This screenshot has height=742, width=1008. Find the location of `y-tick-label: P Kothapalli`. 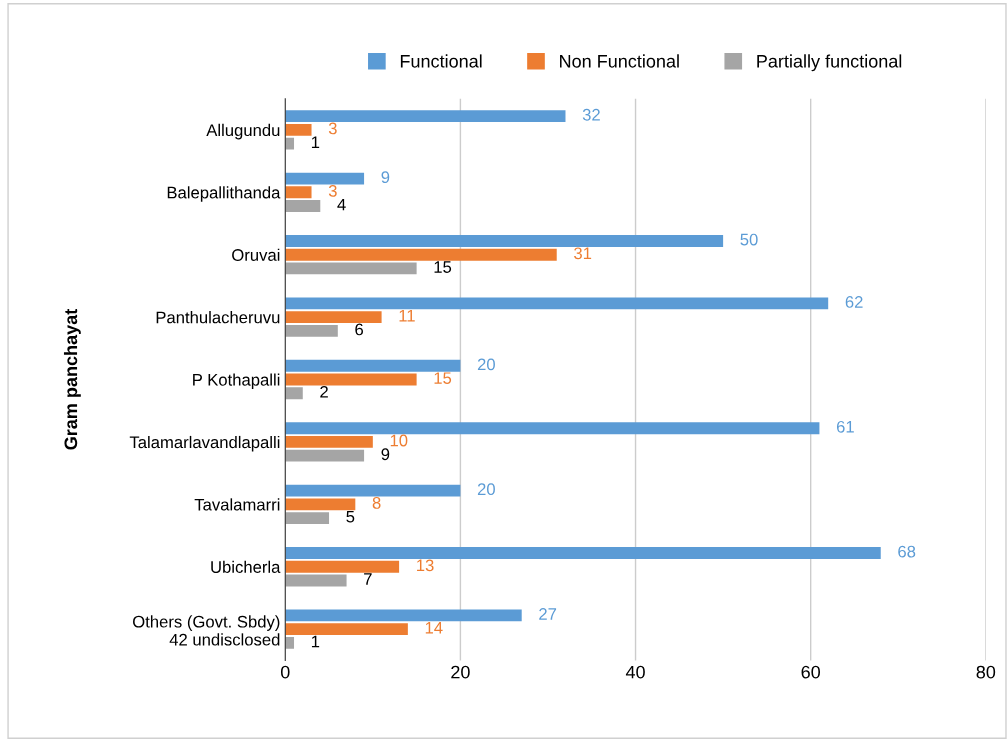

y-tick-label: P Kothapalli is located at coordinates (236, 381).